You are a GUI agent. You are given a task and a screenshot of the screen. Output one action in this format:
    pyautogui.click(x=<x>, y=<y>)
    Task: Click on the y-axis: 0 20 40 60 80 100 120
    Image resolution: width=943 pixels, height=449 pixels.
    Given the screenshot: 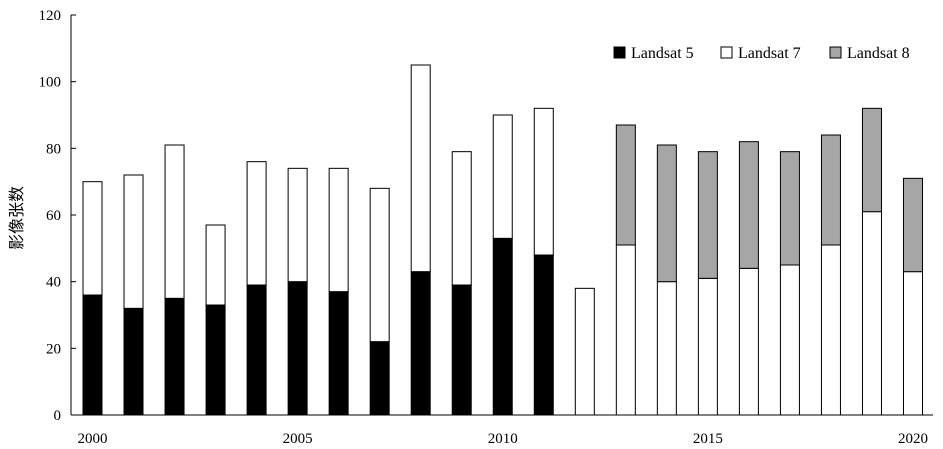 What is the action you would take?
    pyautogui.click(x=57, y=216)
    